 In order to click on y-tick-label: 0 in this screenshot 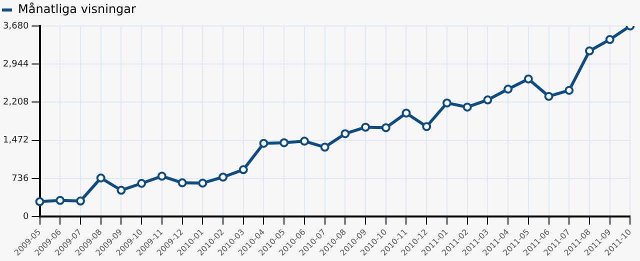, I will do `click(26, 217)`.